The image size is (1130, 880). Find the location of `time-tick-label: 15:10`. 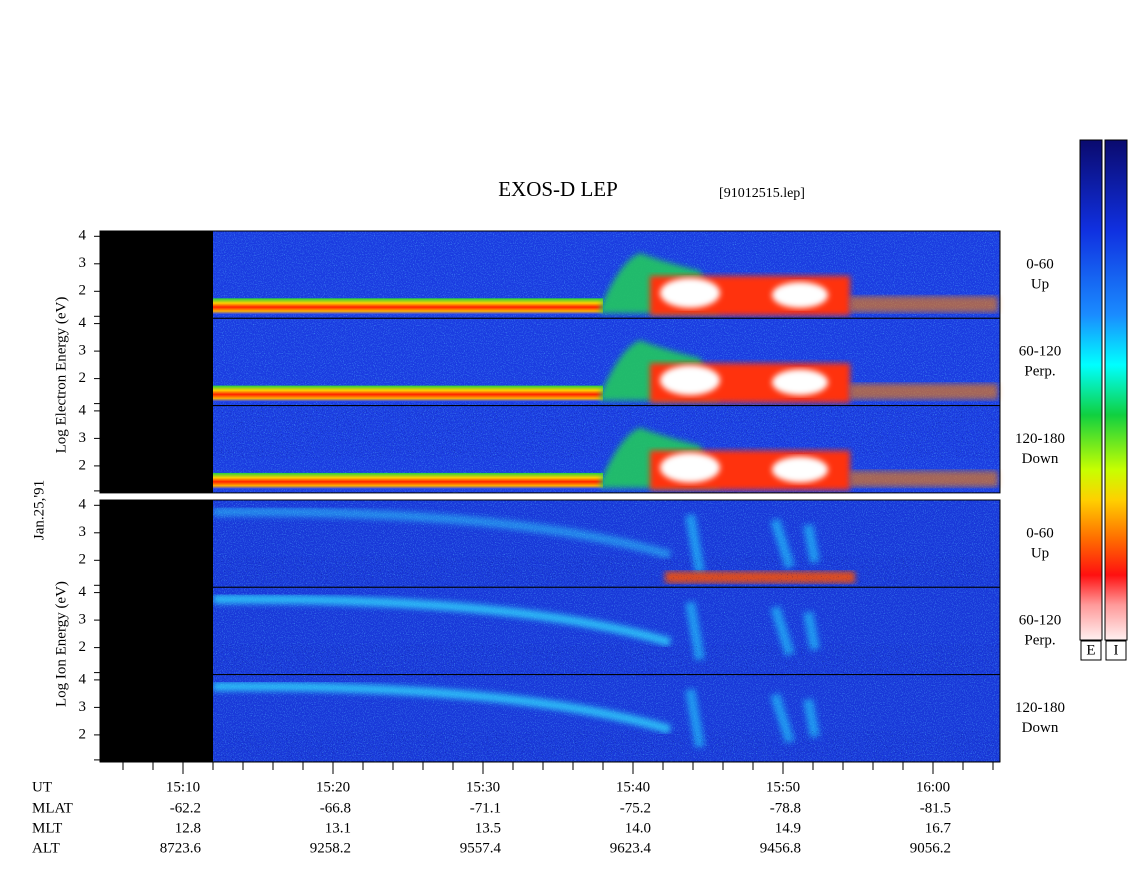

time-tick-label: 15:10 is located at coordinates (183, 787).